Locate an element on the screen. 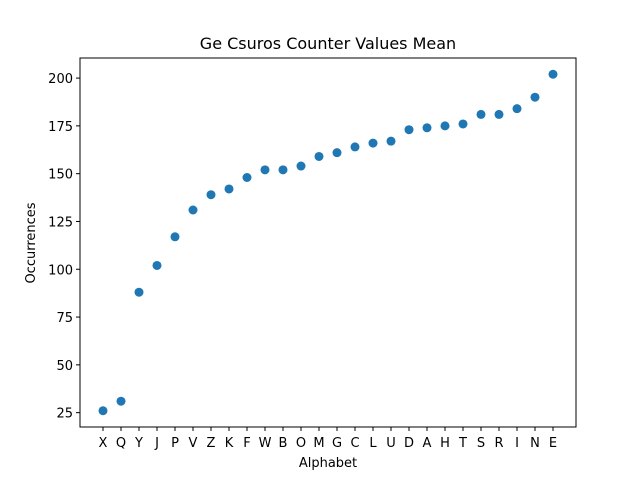  y-tick-label: 100 is located at coordinates (60, 270).